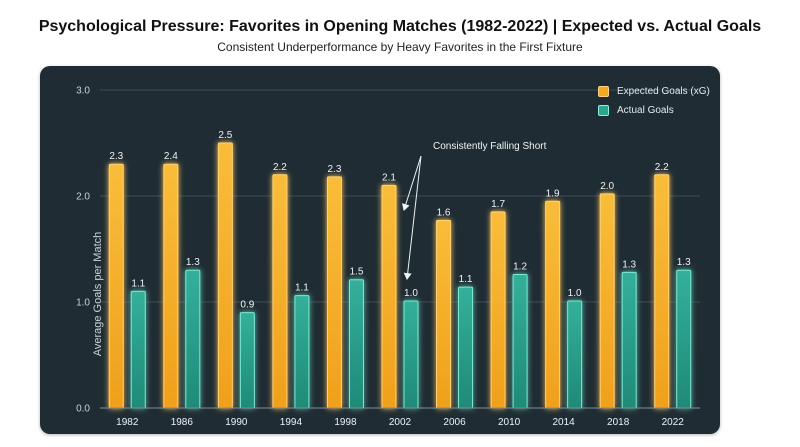  Describe the element at coordinates (663, 91) in the screenshot. I see `legend-label-expected: Expected Goals (xG)` at that location.